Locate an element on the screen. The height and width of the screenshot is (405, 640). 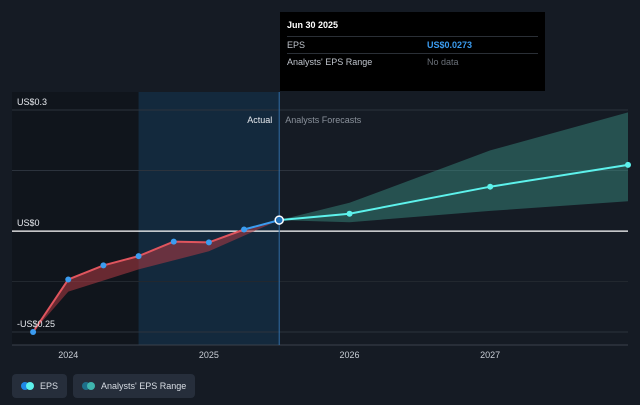
y-tick-label: US$0.3 is located at coordinates (32, 102).